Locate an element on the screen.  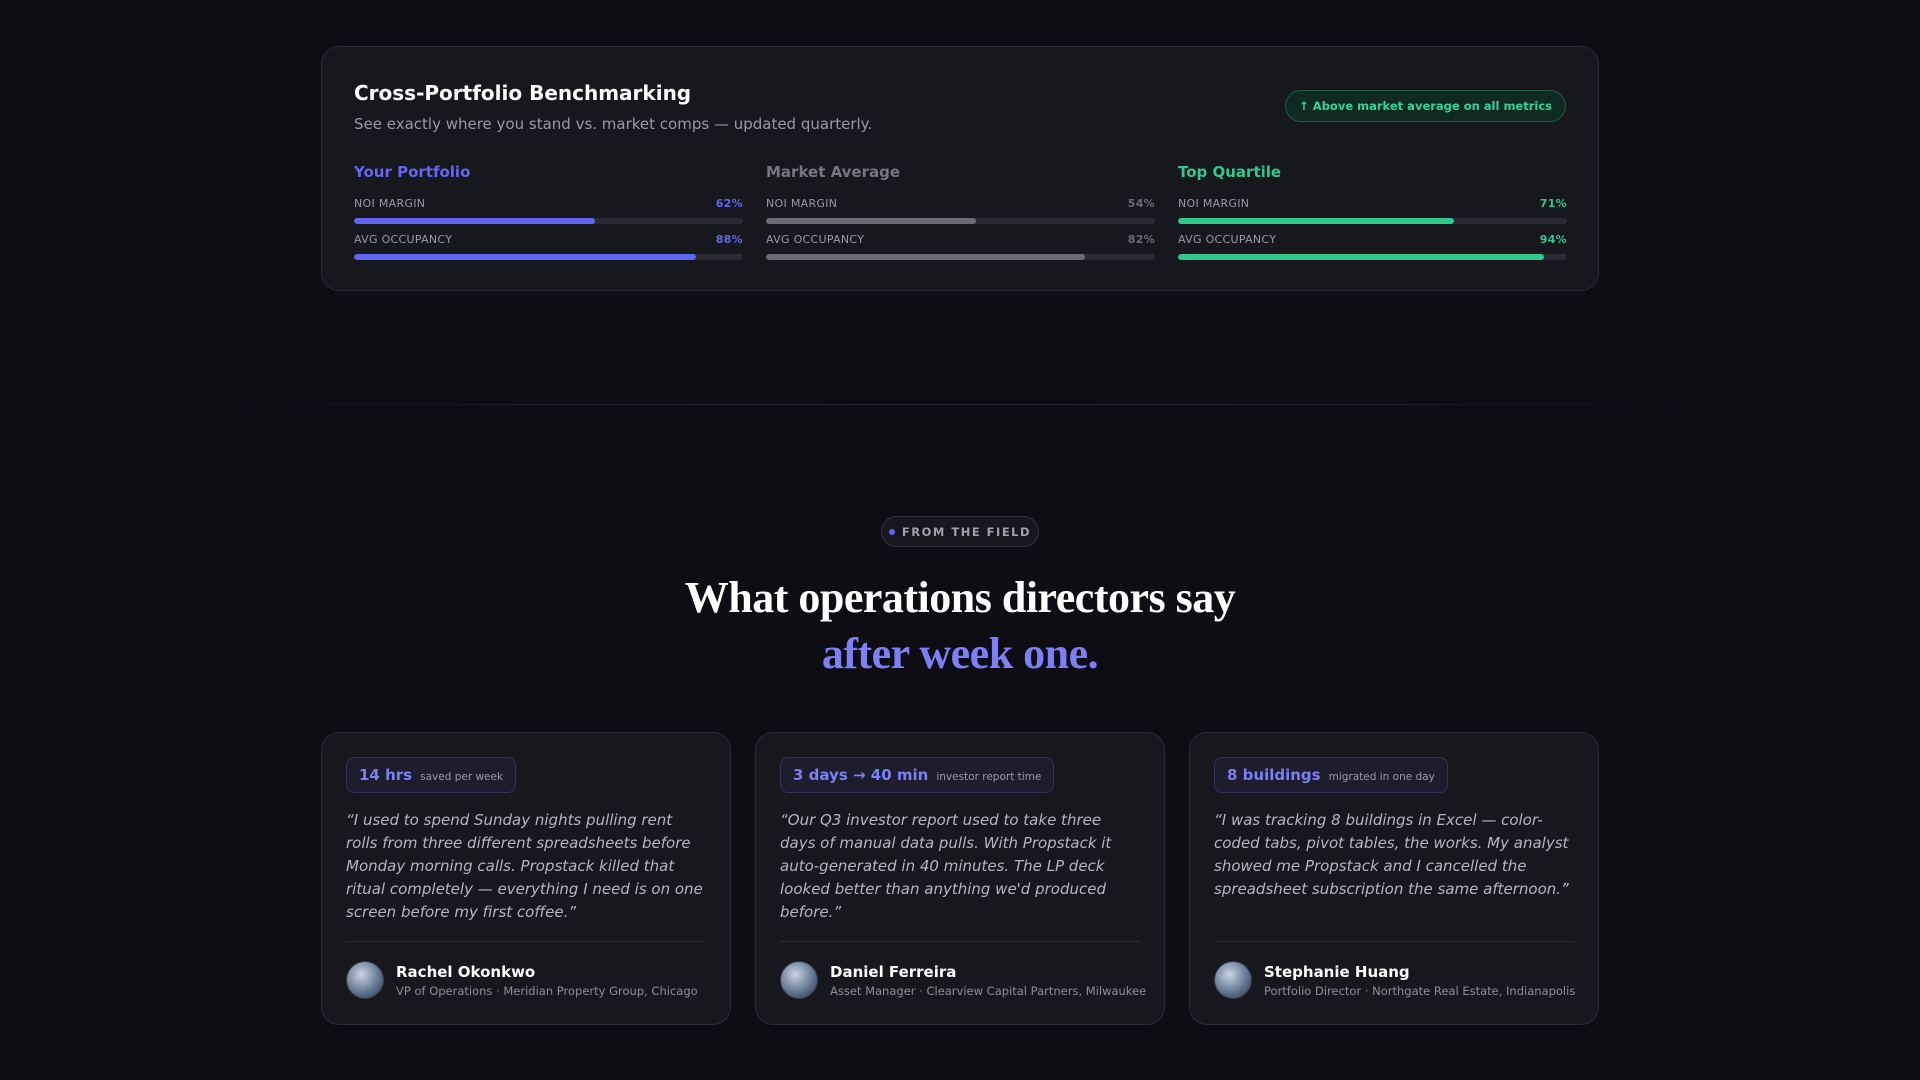
eyebrow-pill: FROM THE FIELD is located at coordinates (960, 531).